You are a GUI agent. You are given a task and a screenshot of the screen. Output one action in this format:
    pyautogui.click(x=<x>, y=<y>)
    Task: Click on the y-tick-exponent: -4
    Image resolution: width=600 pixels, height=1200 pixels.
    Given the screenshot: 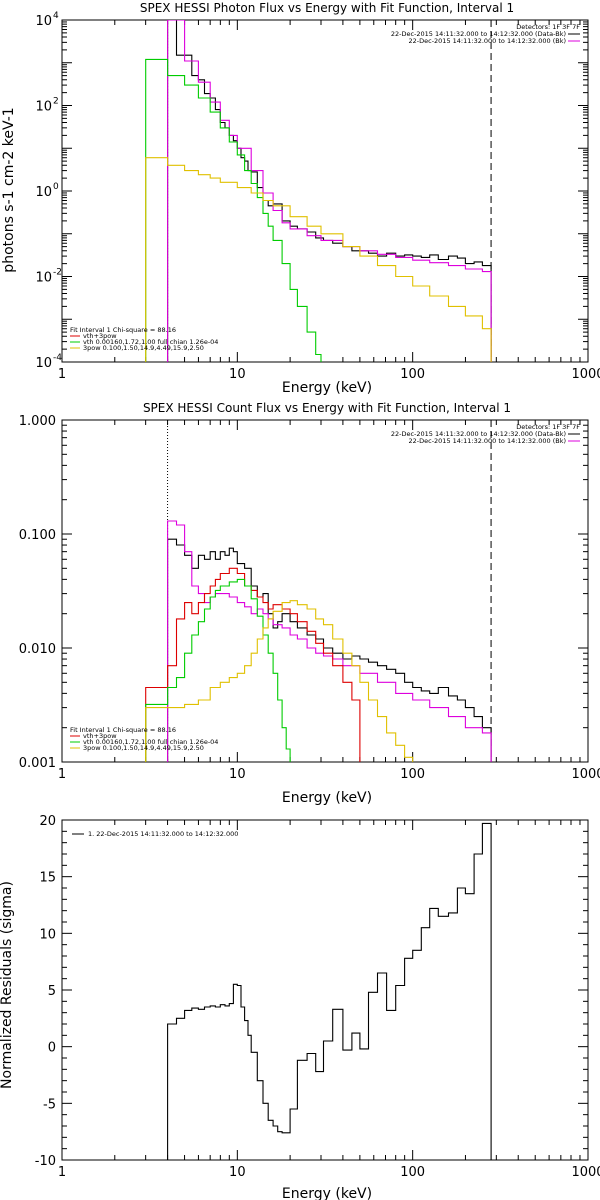 What is the action you would take?
    pyautogui.click(x=57, y=358)
    